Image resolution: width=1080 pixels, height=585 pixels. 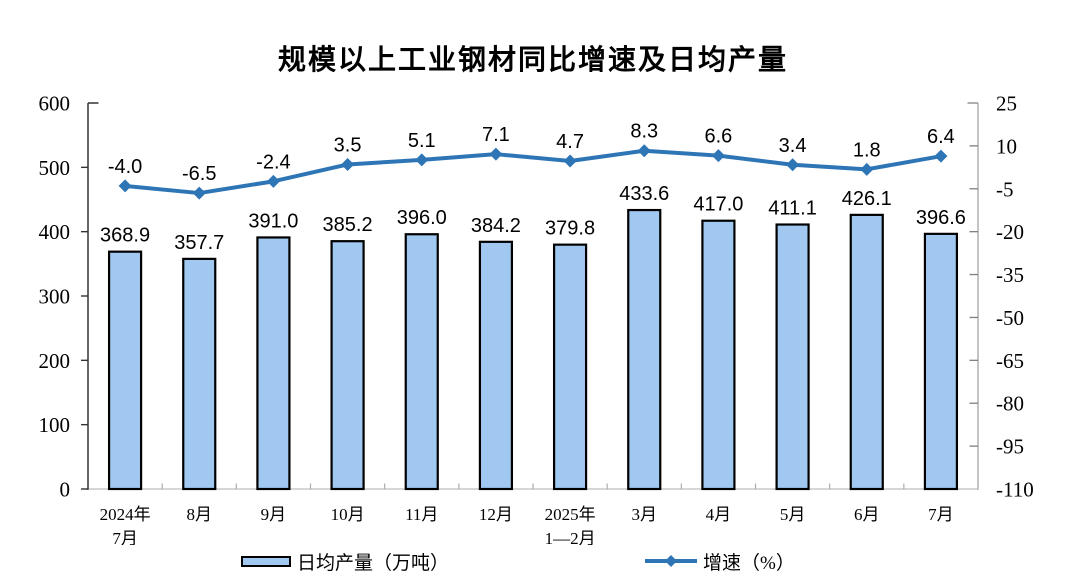 I want to click on right-axis-tick-label: -95, so click(x=1010, y=447).